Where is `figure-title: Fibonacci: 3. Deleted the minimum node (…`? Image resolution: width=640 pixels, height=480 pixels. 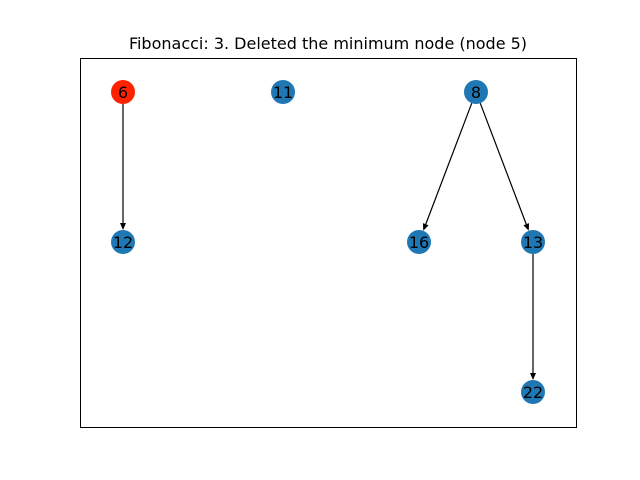
figure-title: Fibonacci: 3. Deleted the minimum node (… is located at coordinates (328, 43).